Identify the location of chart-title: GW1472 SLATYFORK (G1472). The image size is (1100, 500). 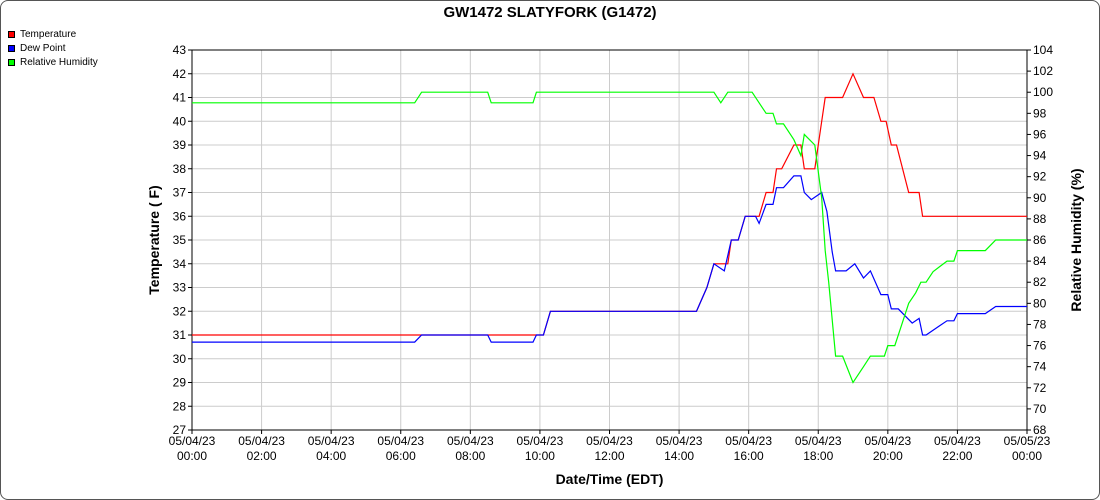
(550, 12).